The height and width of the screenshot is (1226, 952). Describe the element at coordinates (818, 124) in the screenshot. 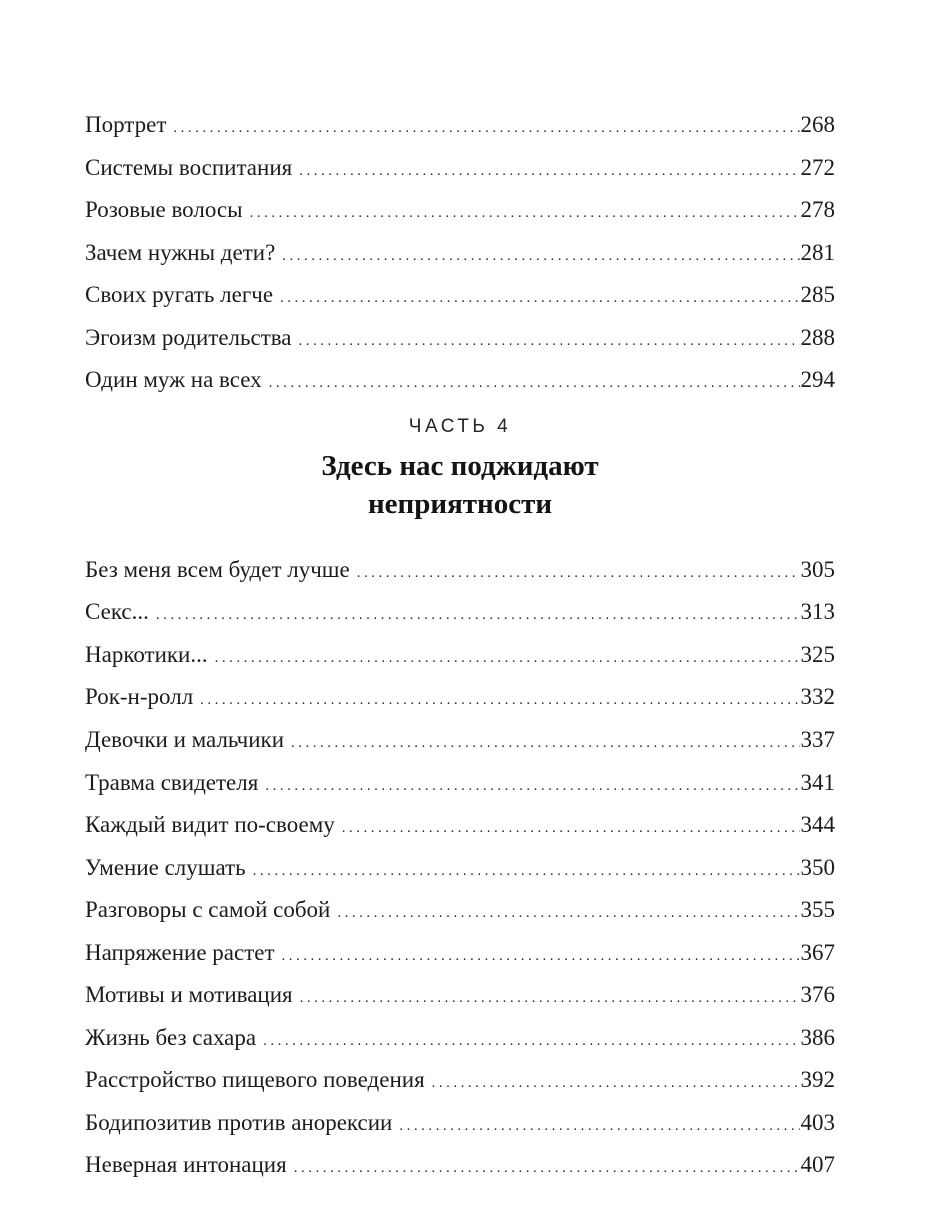

I see `toc-entry-page: 268` at that location.